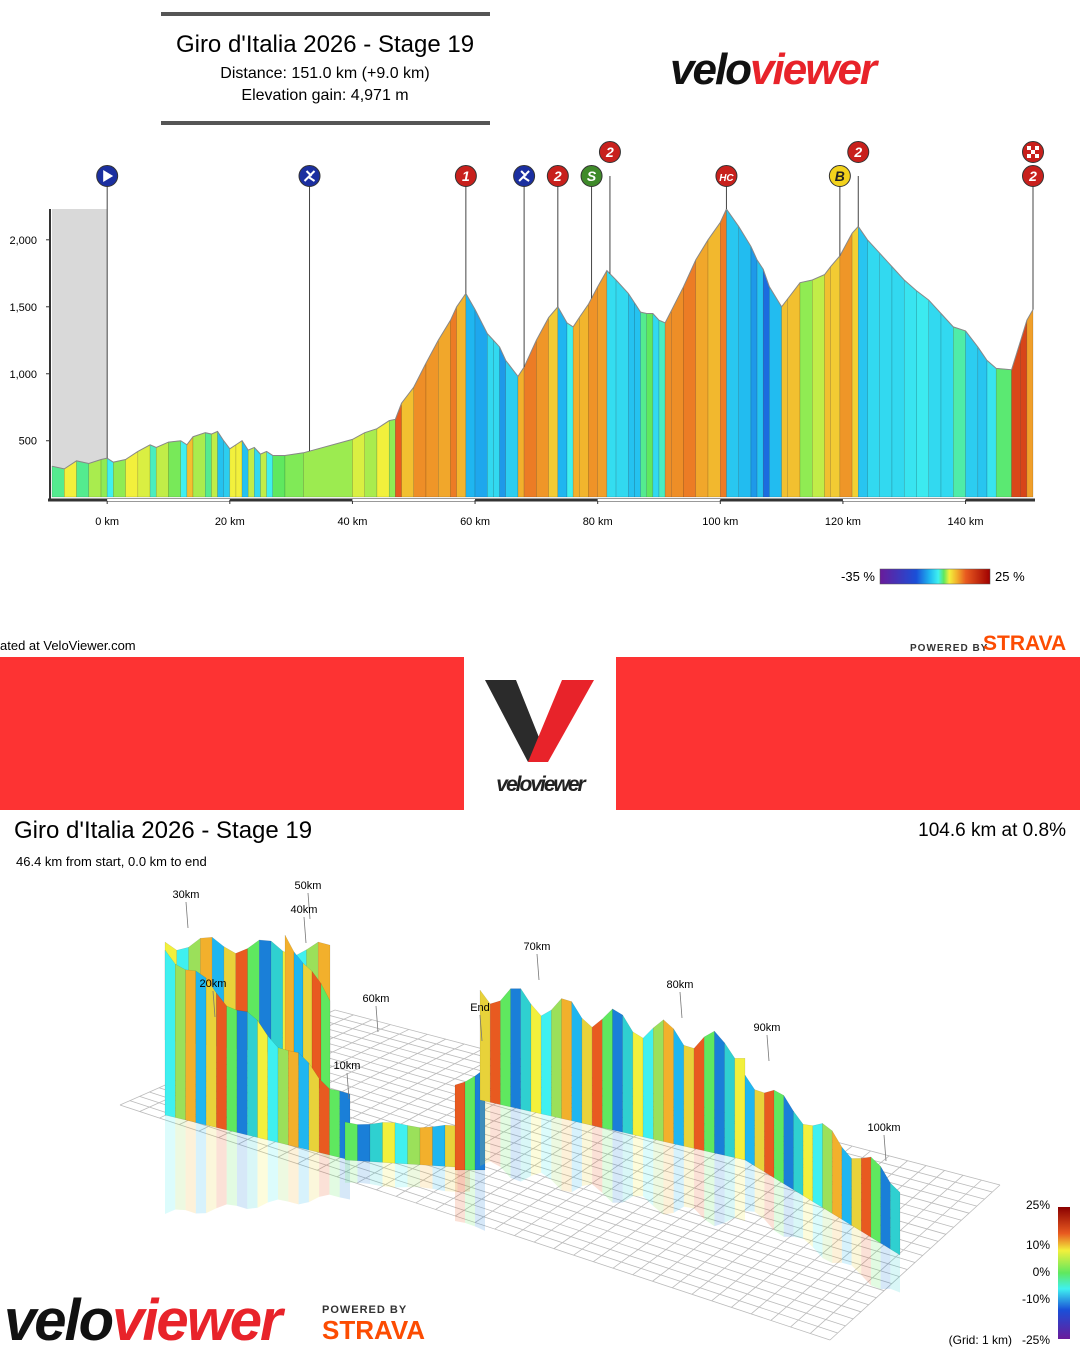 The image size is (1080, 1350). I want to click on v-logo-red, so click(561, 721).